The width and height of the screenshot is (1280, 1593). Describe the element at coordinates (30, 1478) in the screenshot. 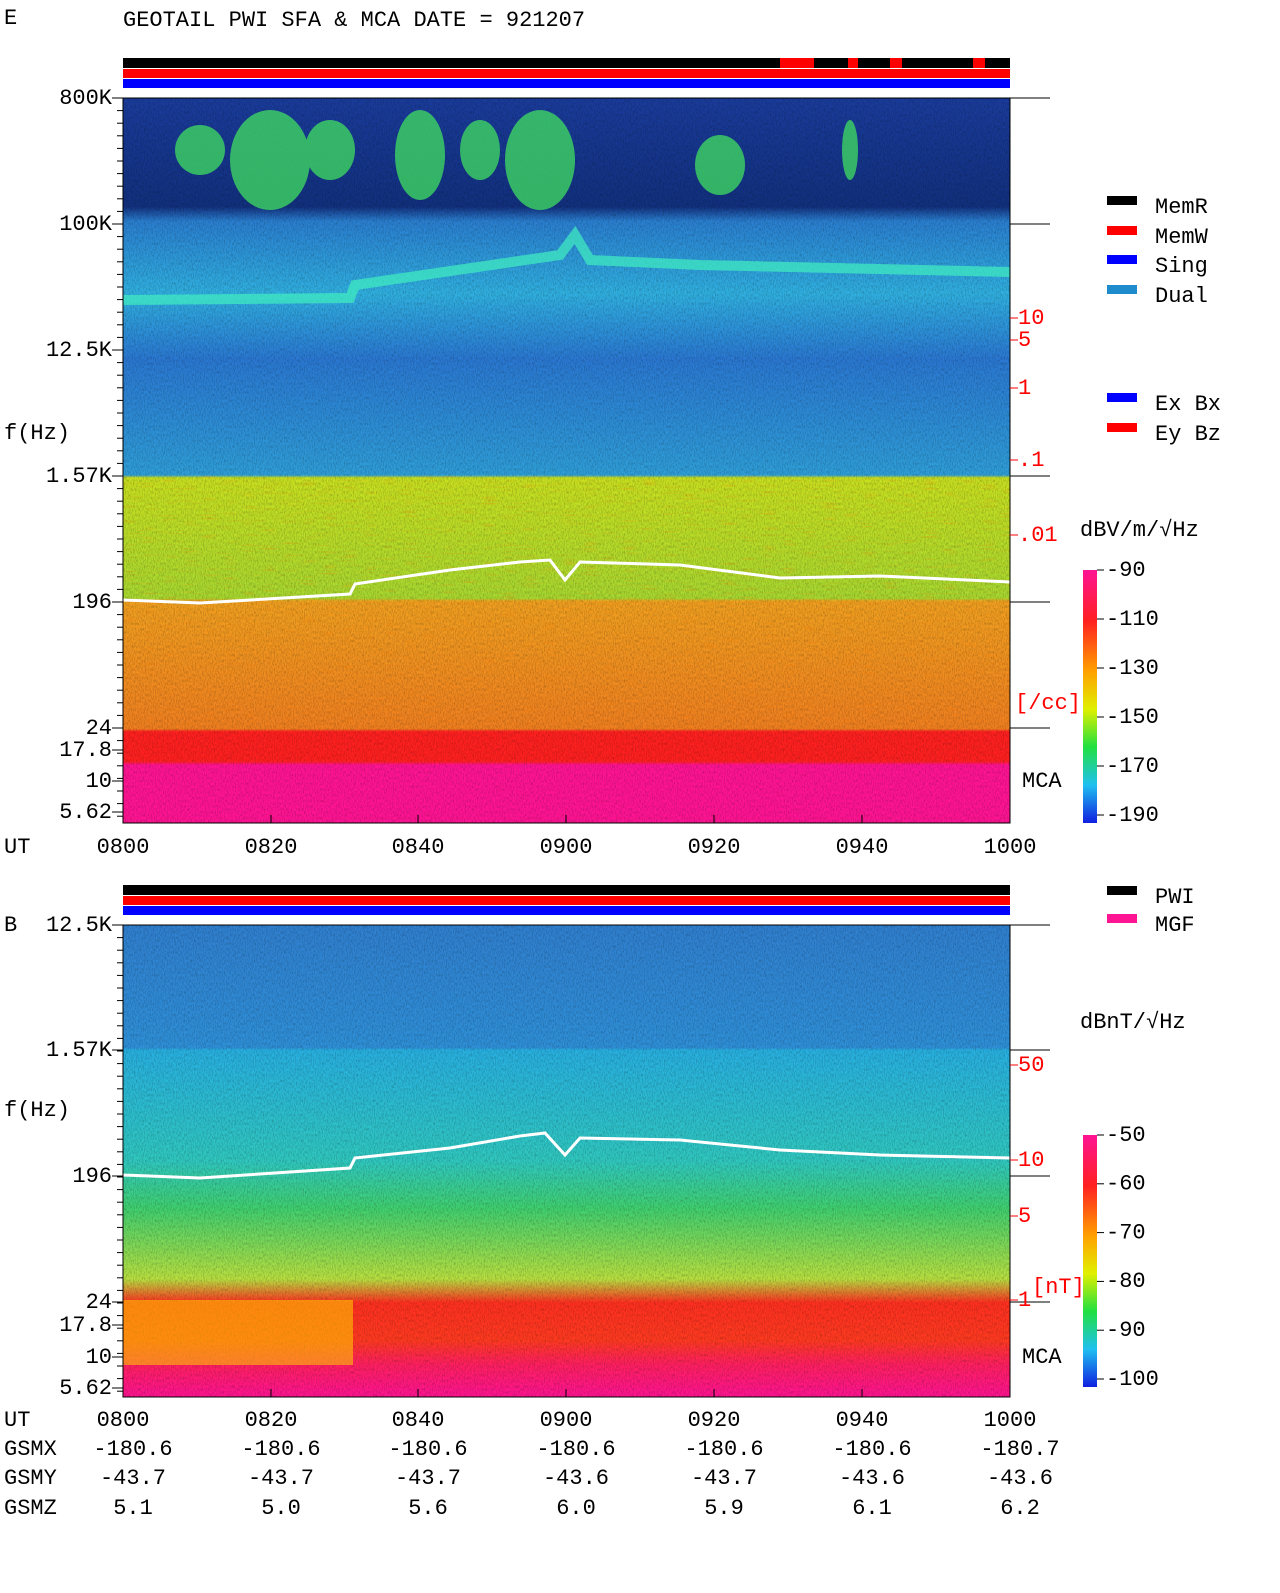

I see `ephemeris-label: GSMY` at that location.